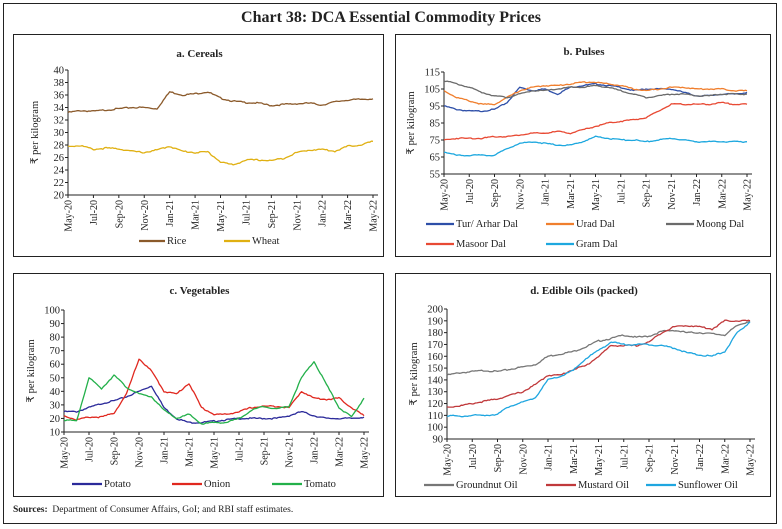 This screenshot has height=529, width=782. I want to click on legend-item: Rice, so click(163, 241).